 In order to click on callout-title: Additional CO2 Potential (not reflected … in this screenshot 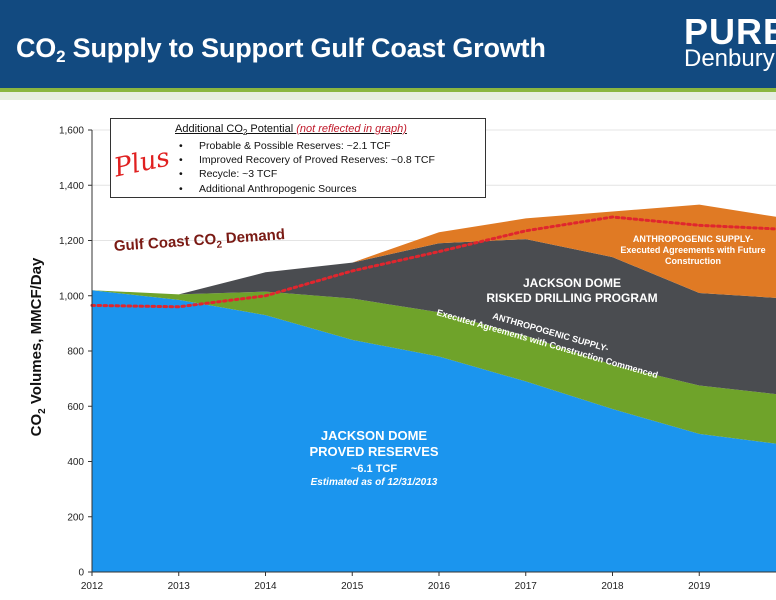, I will do `click(291, 130)`.